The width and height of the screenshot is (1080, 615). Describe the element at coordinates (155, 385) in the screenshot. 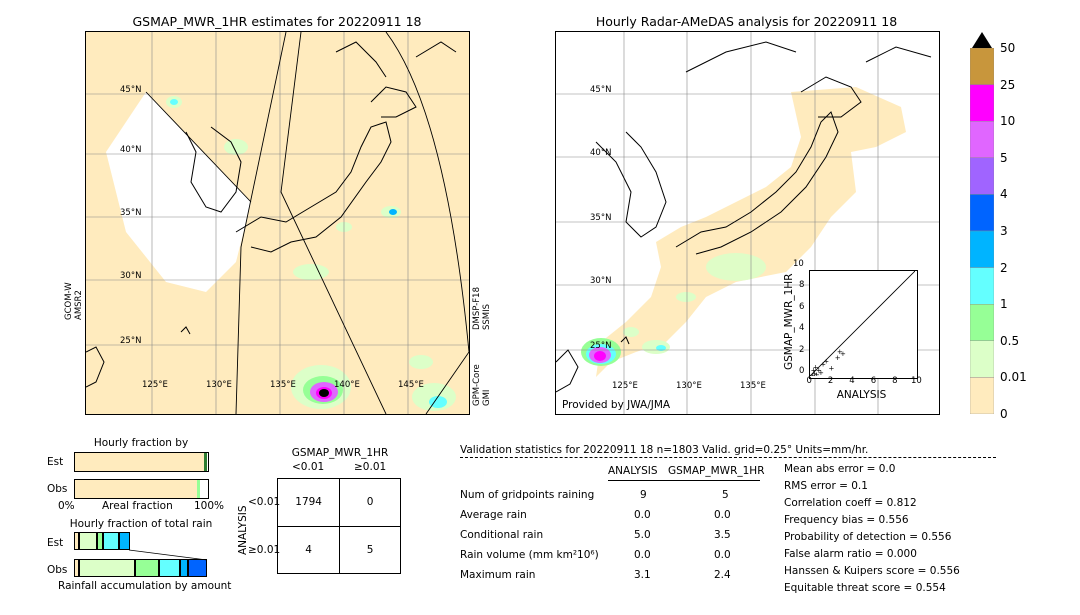

I see `left-lon-125: 125°E` at that location.